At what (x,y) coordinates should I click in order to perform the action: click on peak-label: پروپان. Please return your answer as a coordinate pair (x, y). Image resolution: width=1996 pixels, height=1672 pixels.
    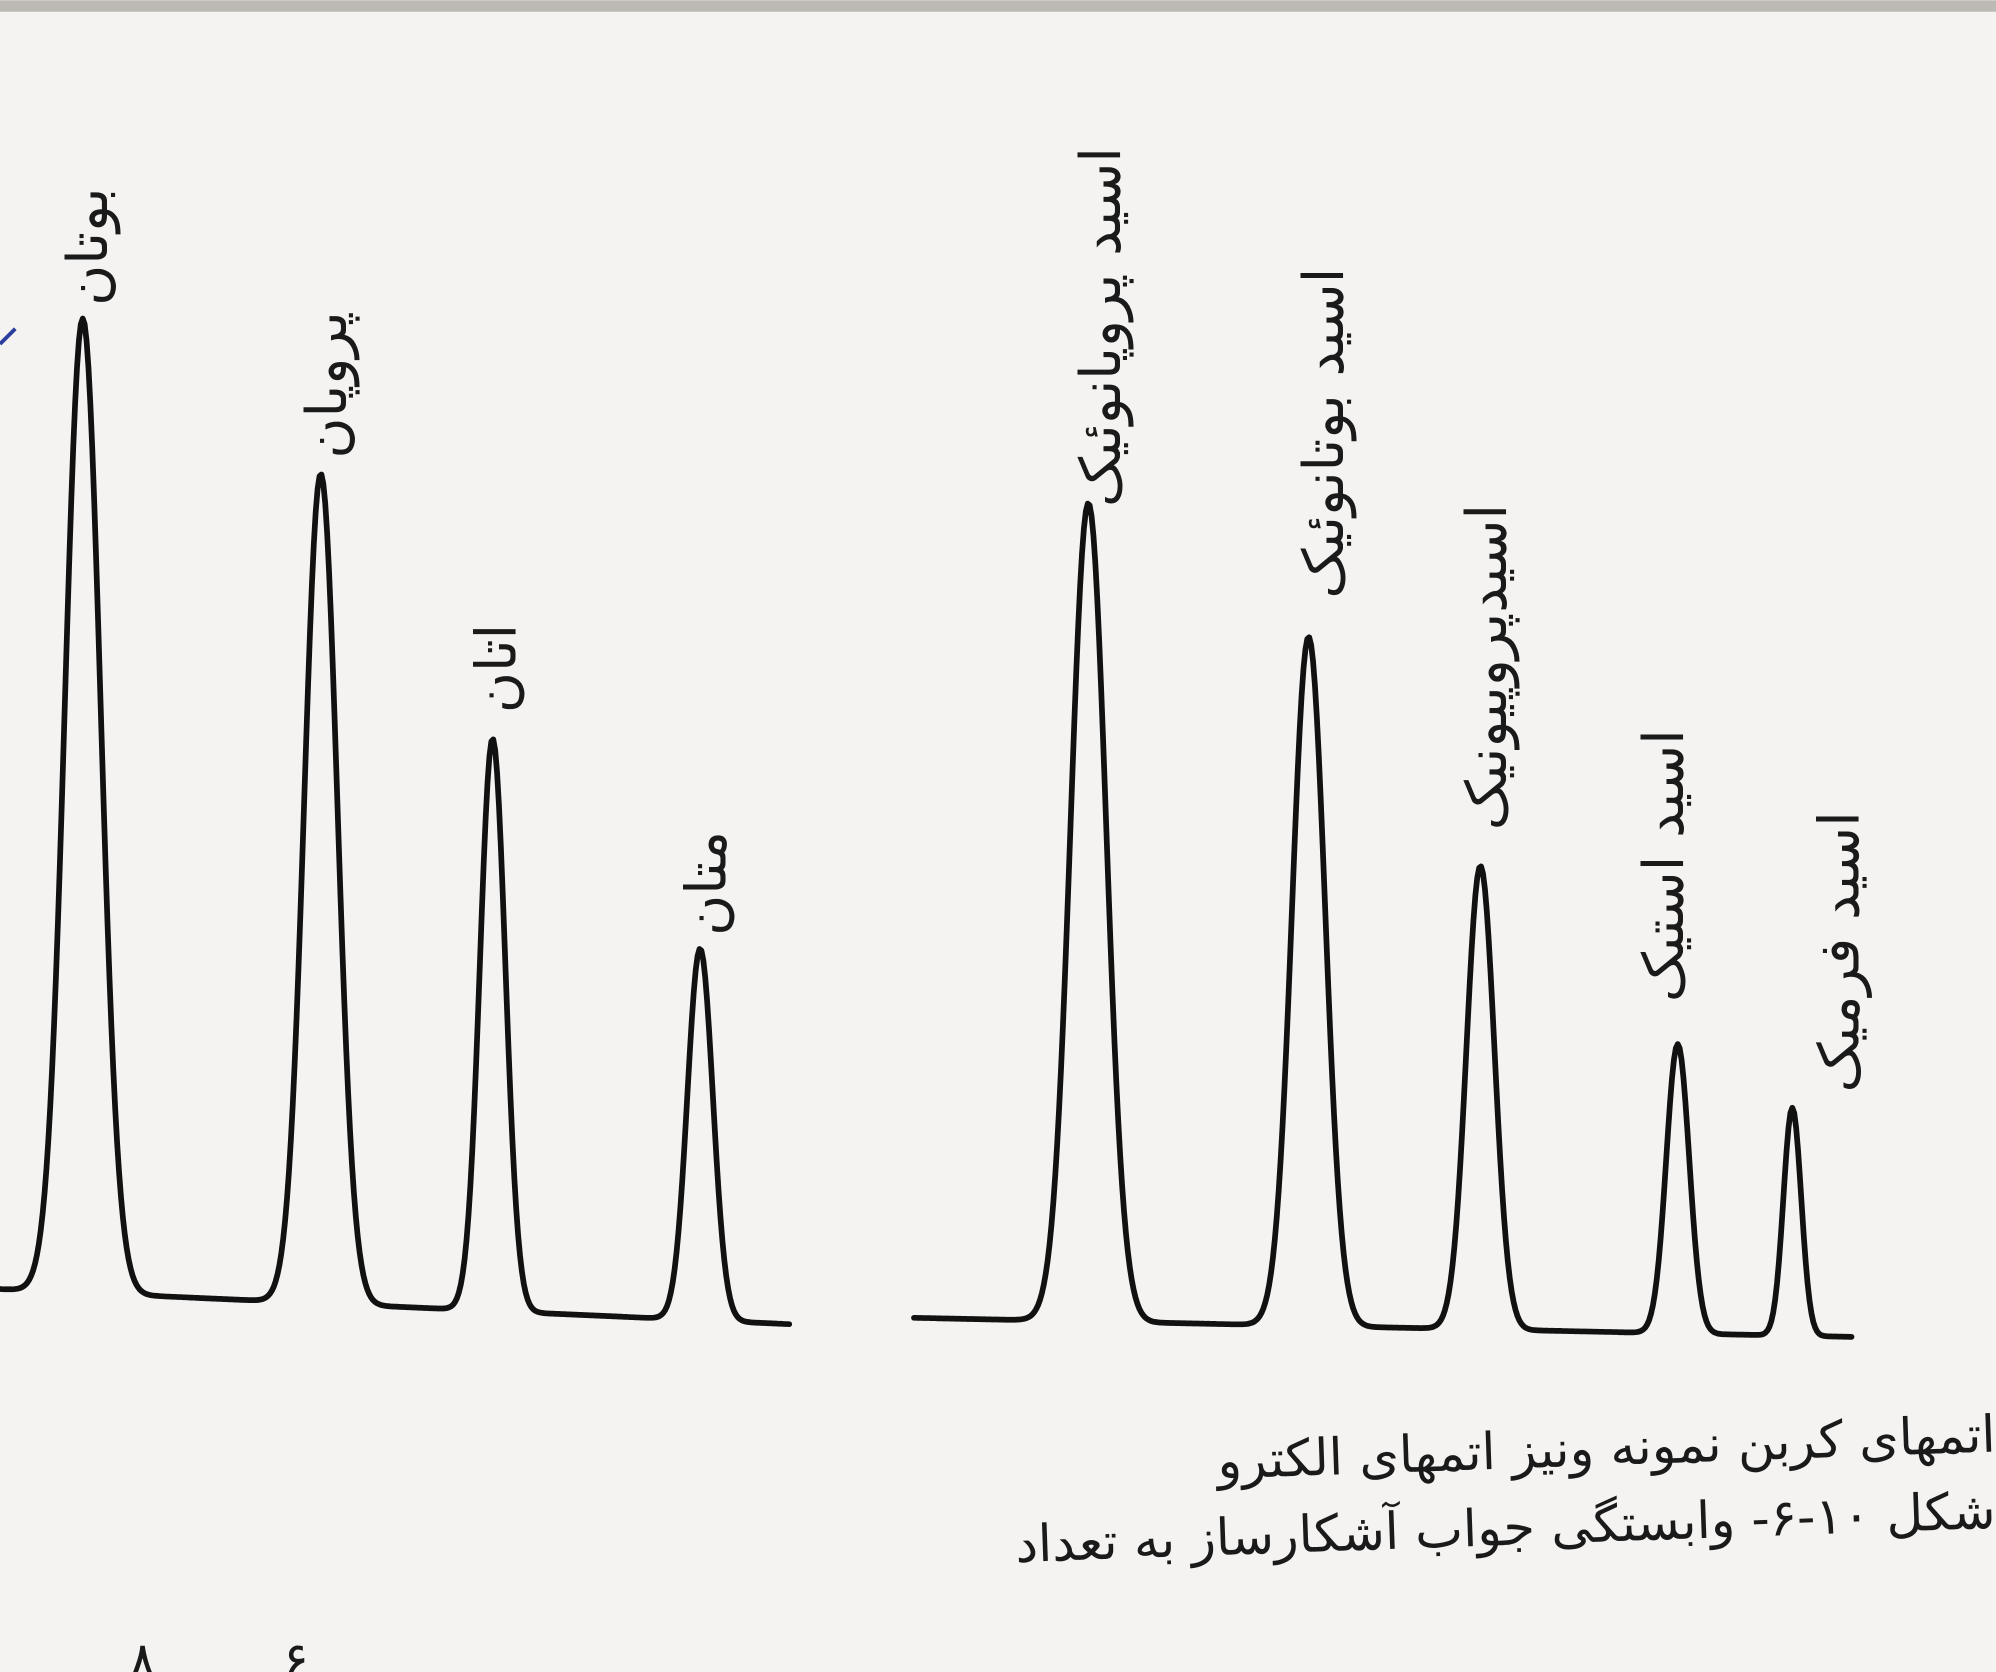
    Looking at the image, I should click on (327, 384).